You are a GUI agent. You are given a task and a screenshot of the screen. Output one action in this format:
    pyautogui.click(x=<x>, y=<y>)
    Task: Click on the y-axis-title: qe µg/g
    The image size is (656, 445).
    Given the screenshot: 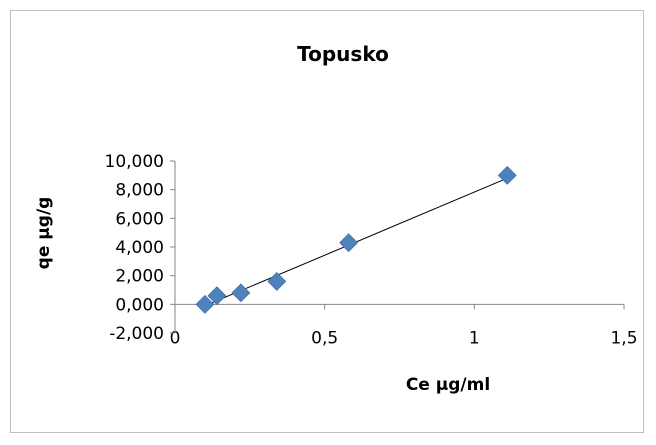 What is the action you would take?
    pyautogui.click(x=44, y=233)
    